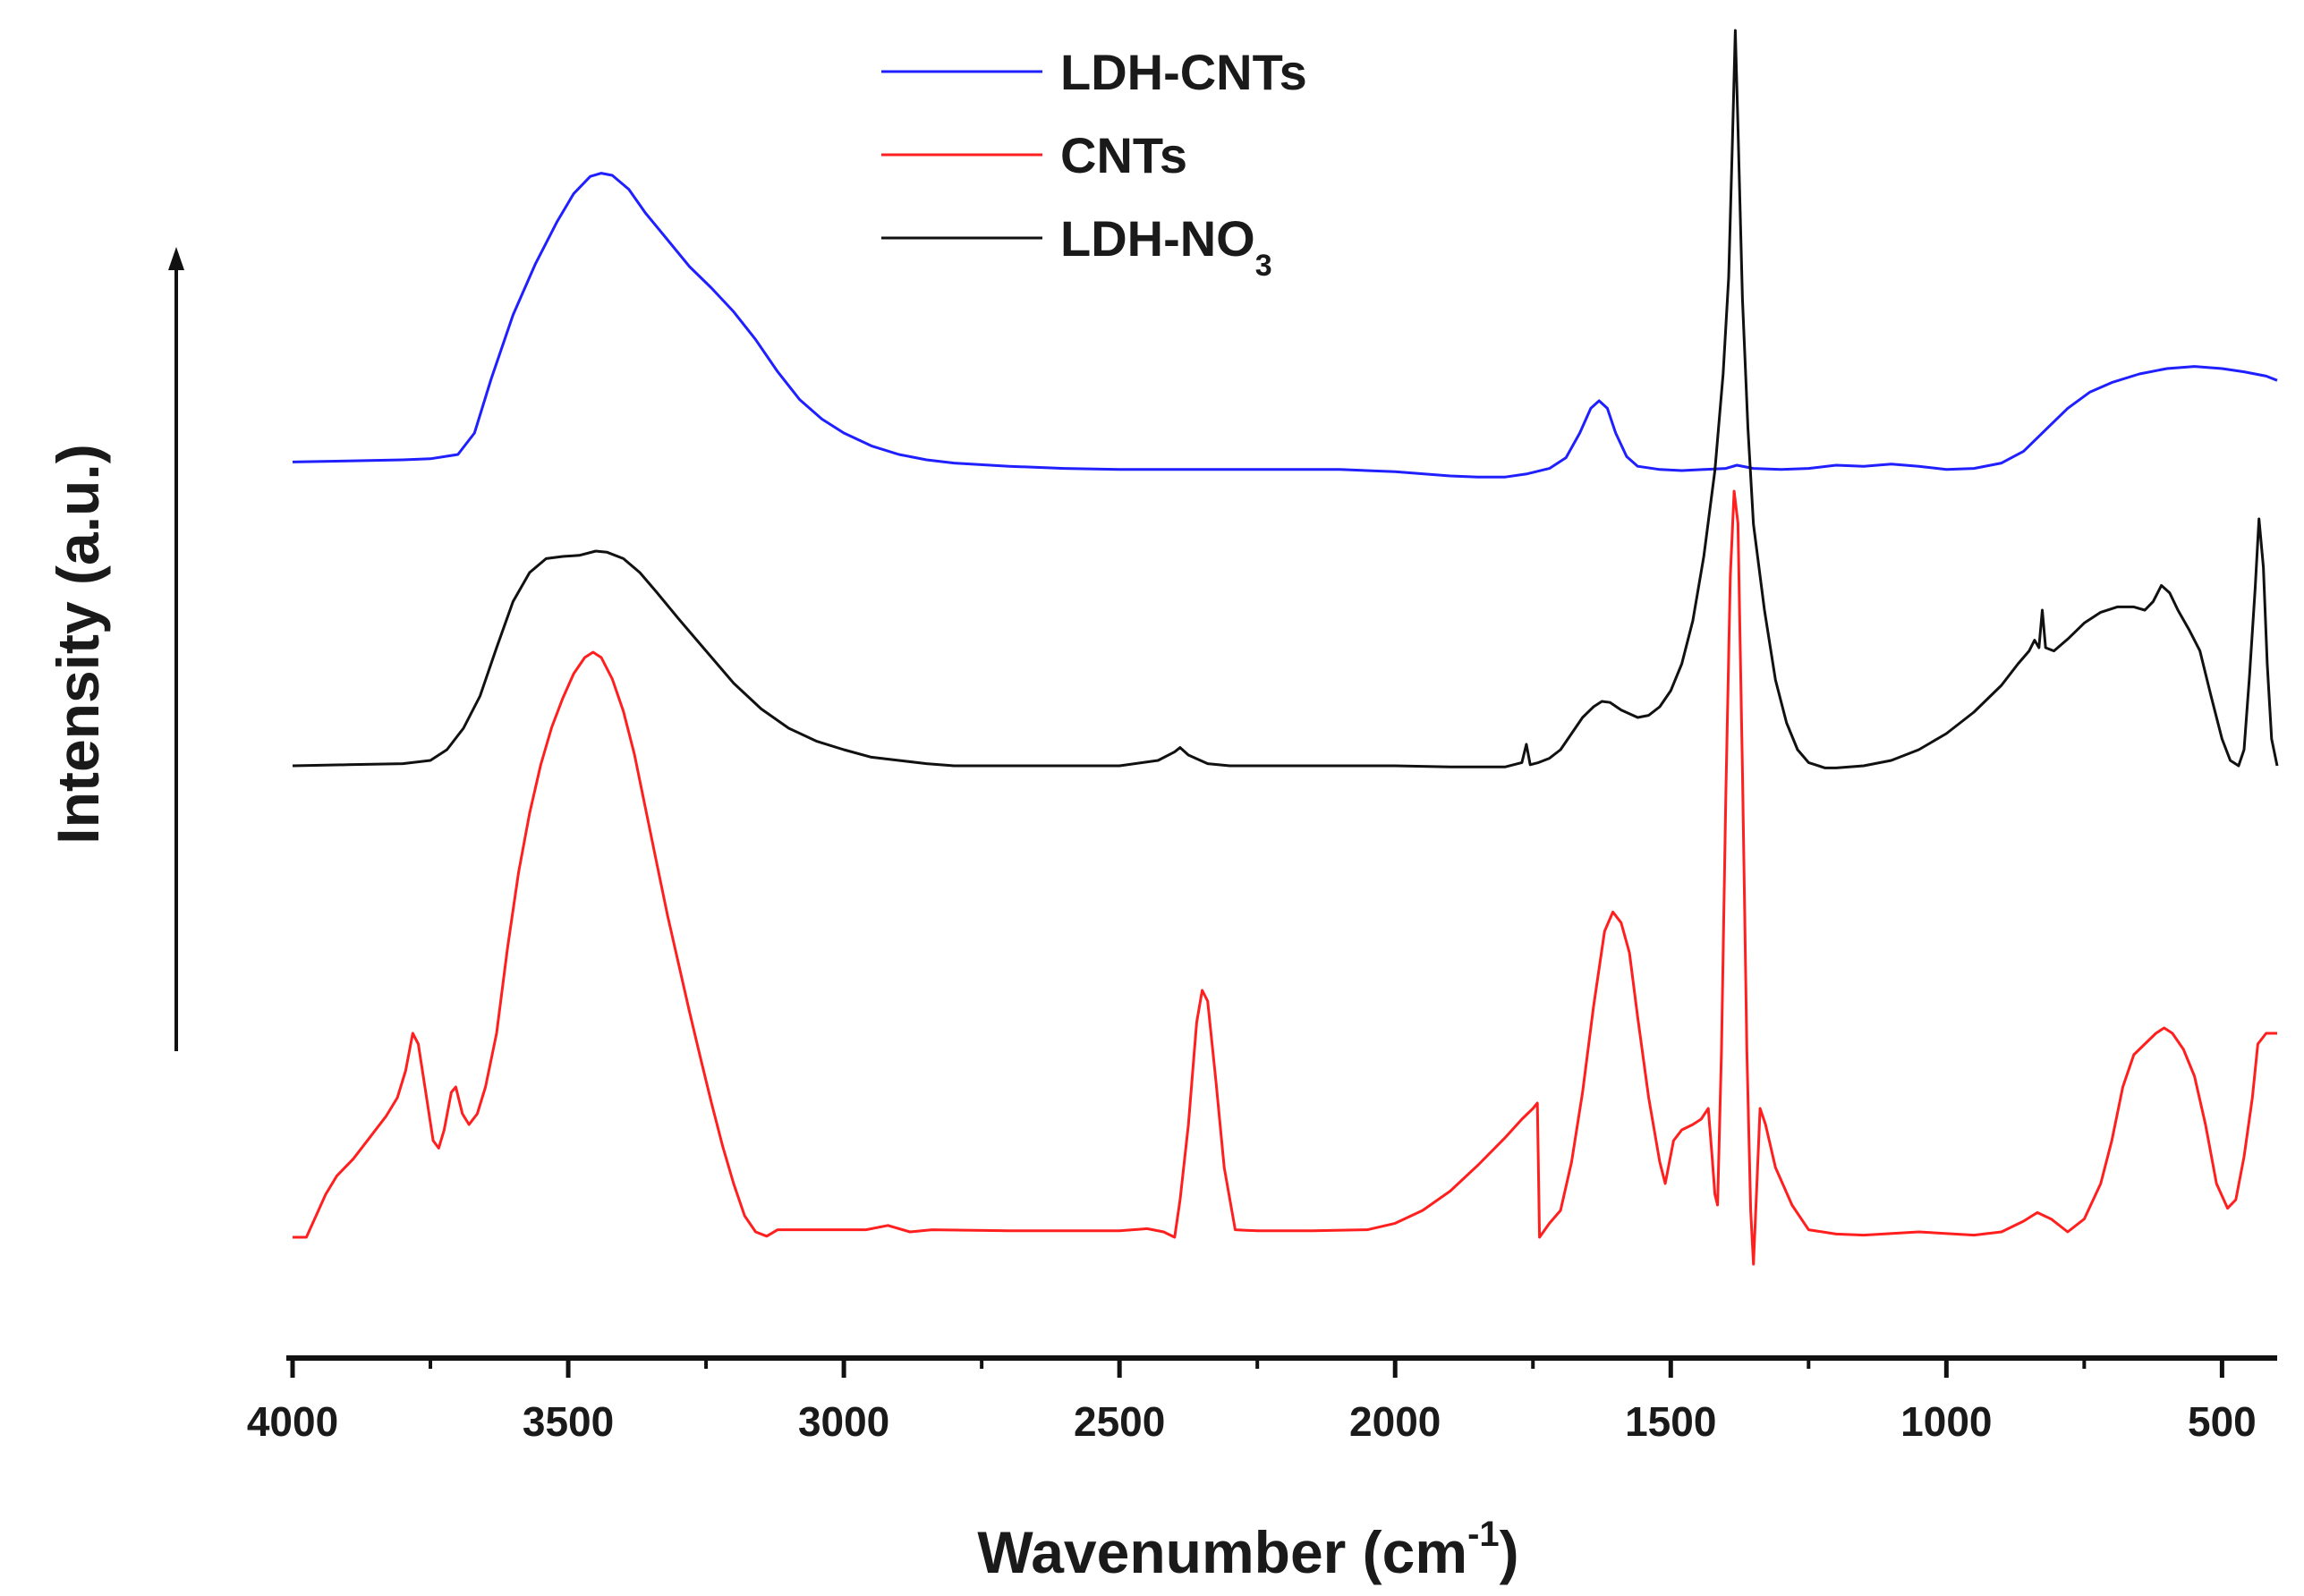  Describe the element at coordinates (1509, 1552) in the screenshot. I see `x-axis-label-close: )` at that location.